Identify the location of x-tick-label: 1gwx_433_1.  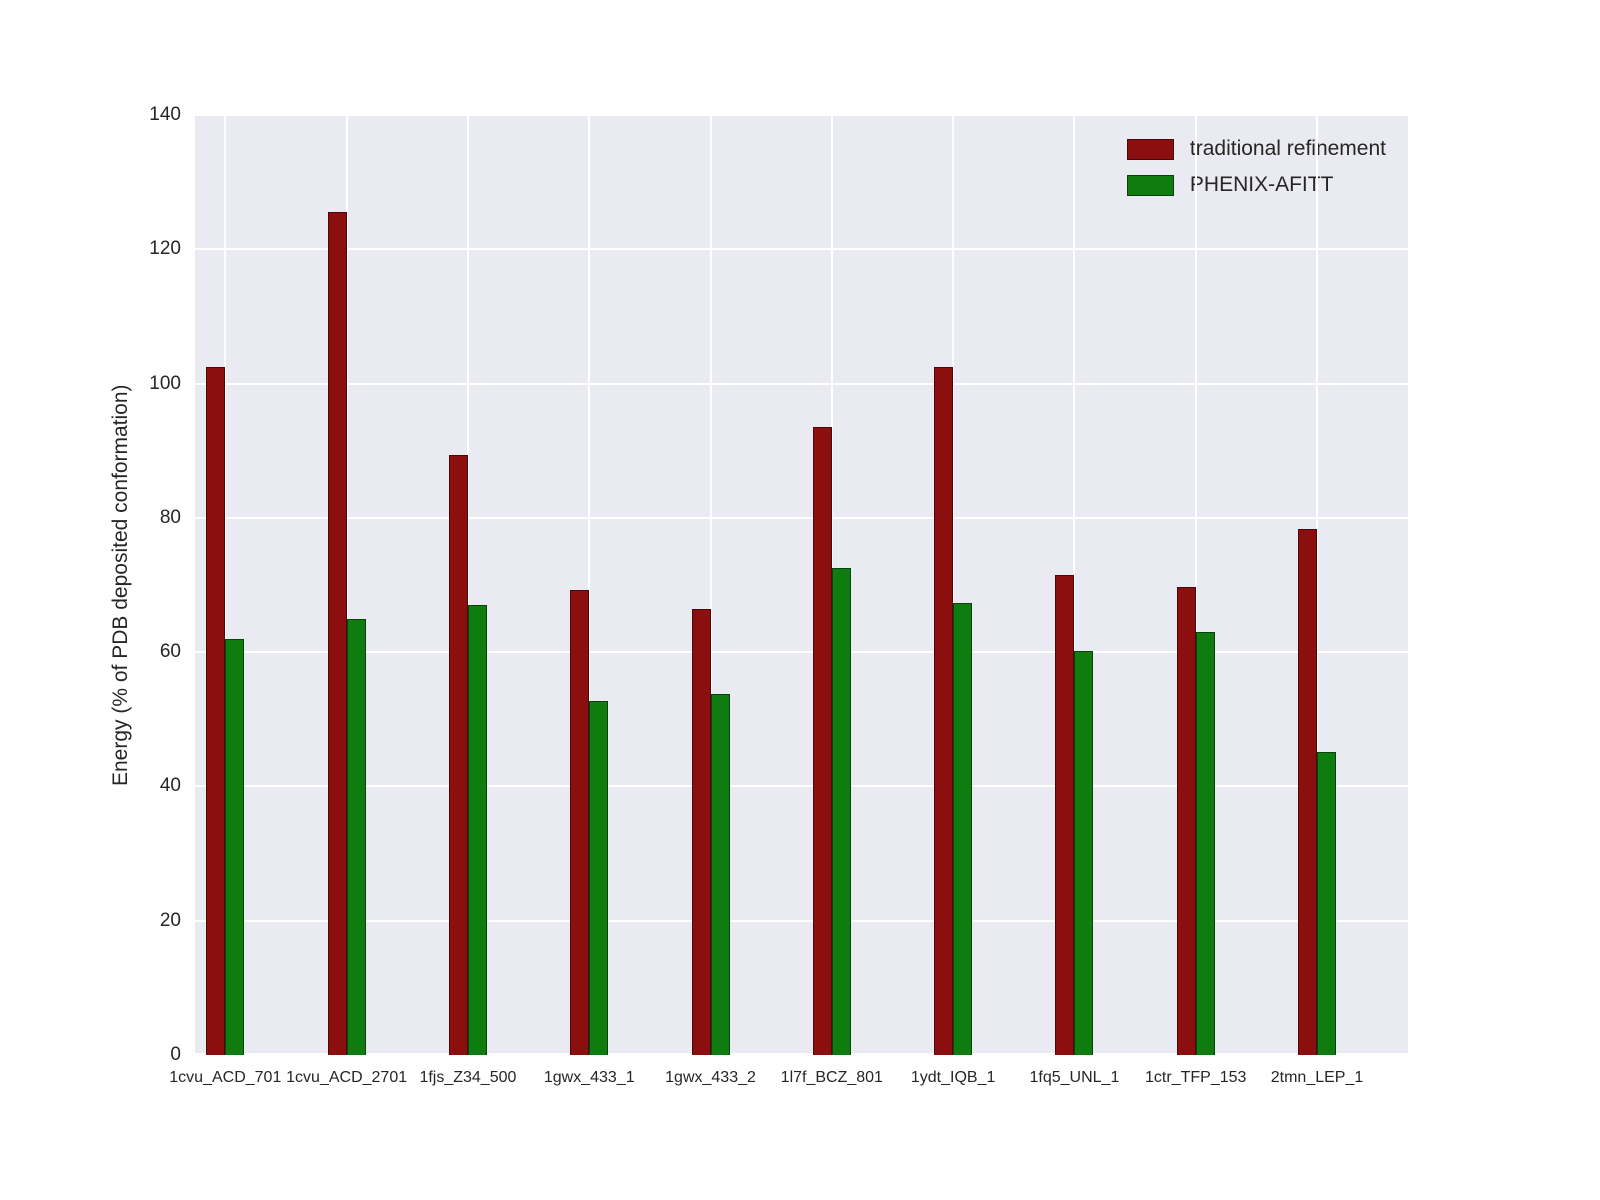
(589, 1077).